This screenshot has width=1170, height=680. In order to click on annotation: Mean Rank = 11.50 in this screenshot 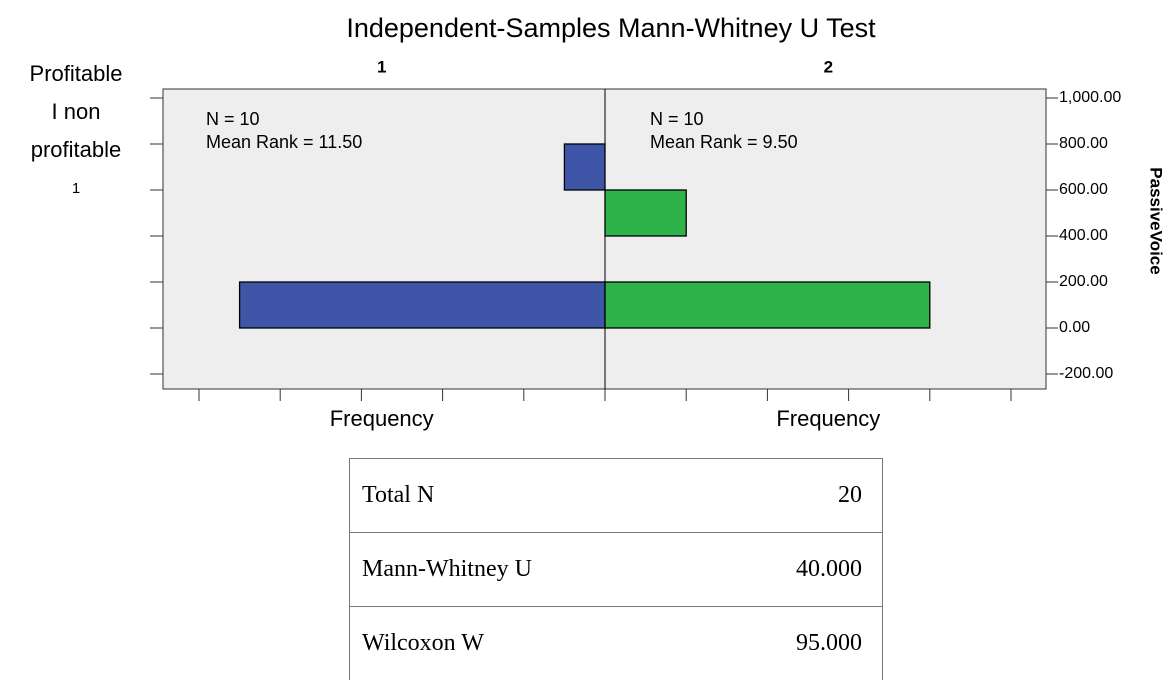, I will do `click(284, 142)`.